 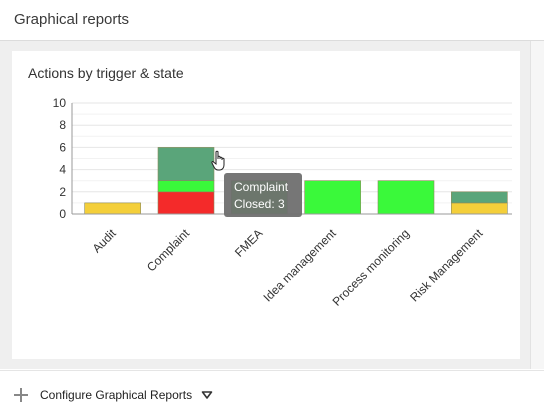 I want to click on header: Graphical reports, so click(x=272, y=20).